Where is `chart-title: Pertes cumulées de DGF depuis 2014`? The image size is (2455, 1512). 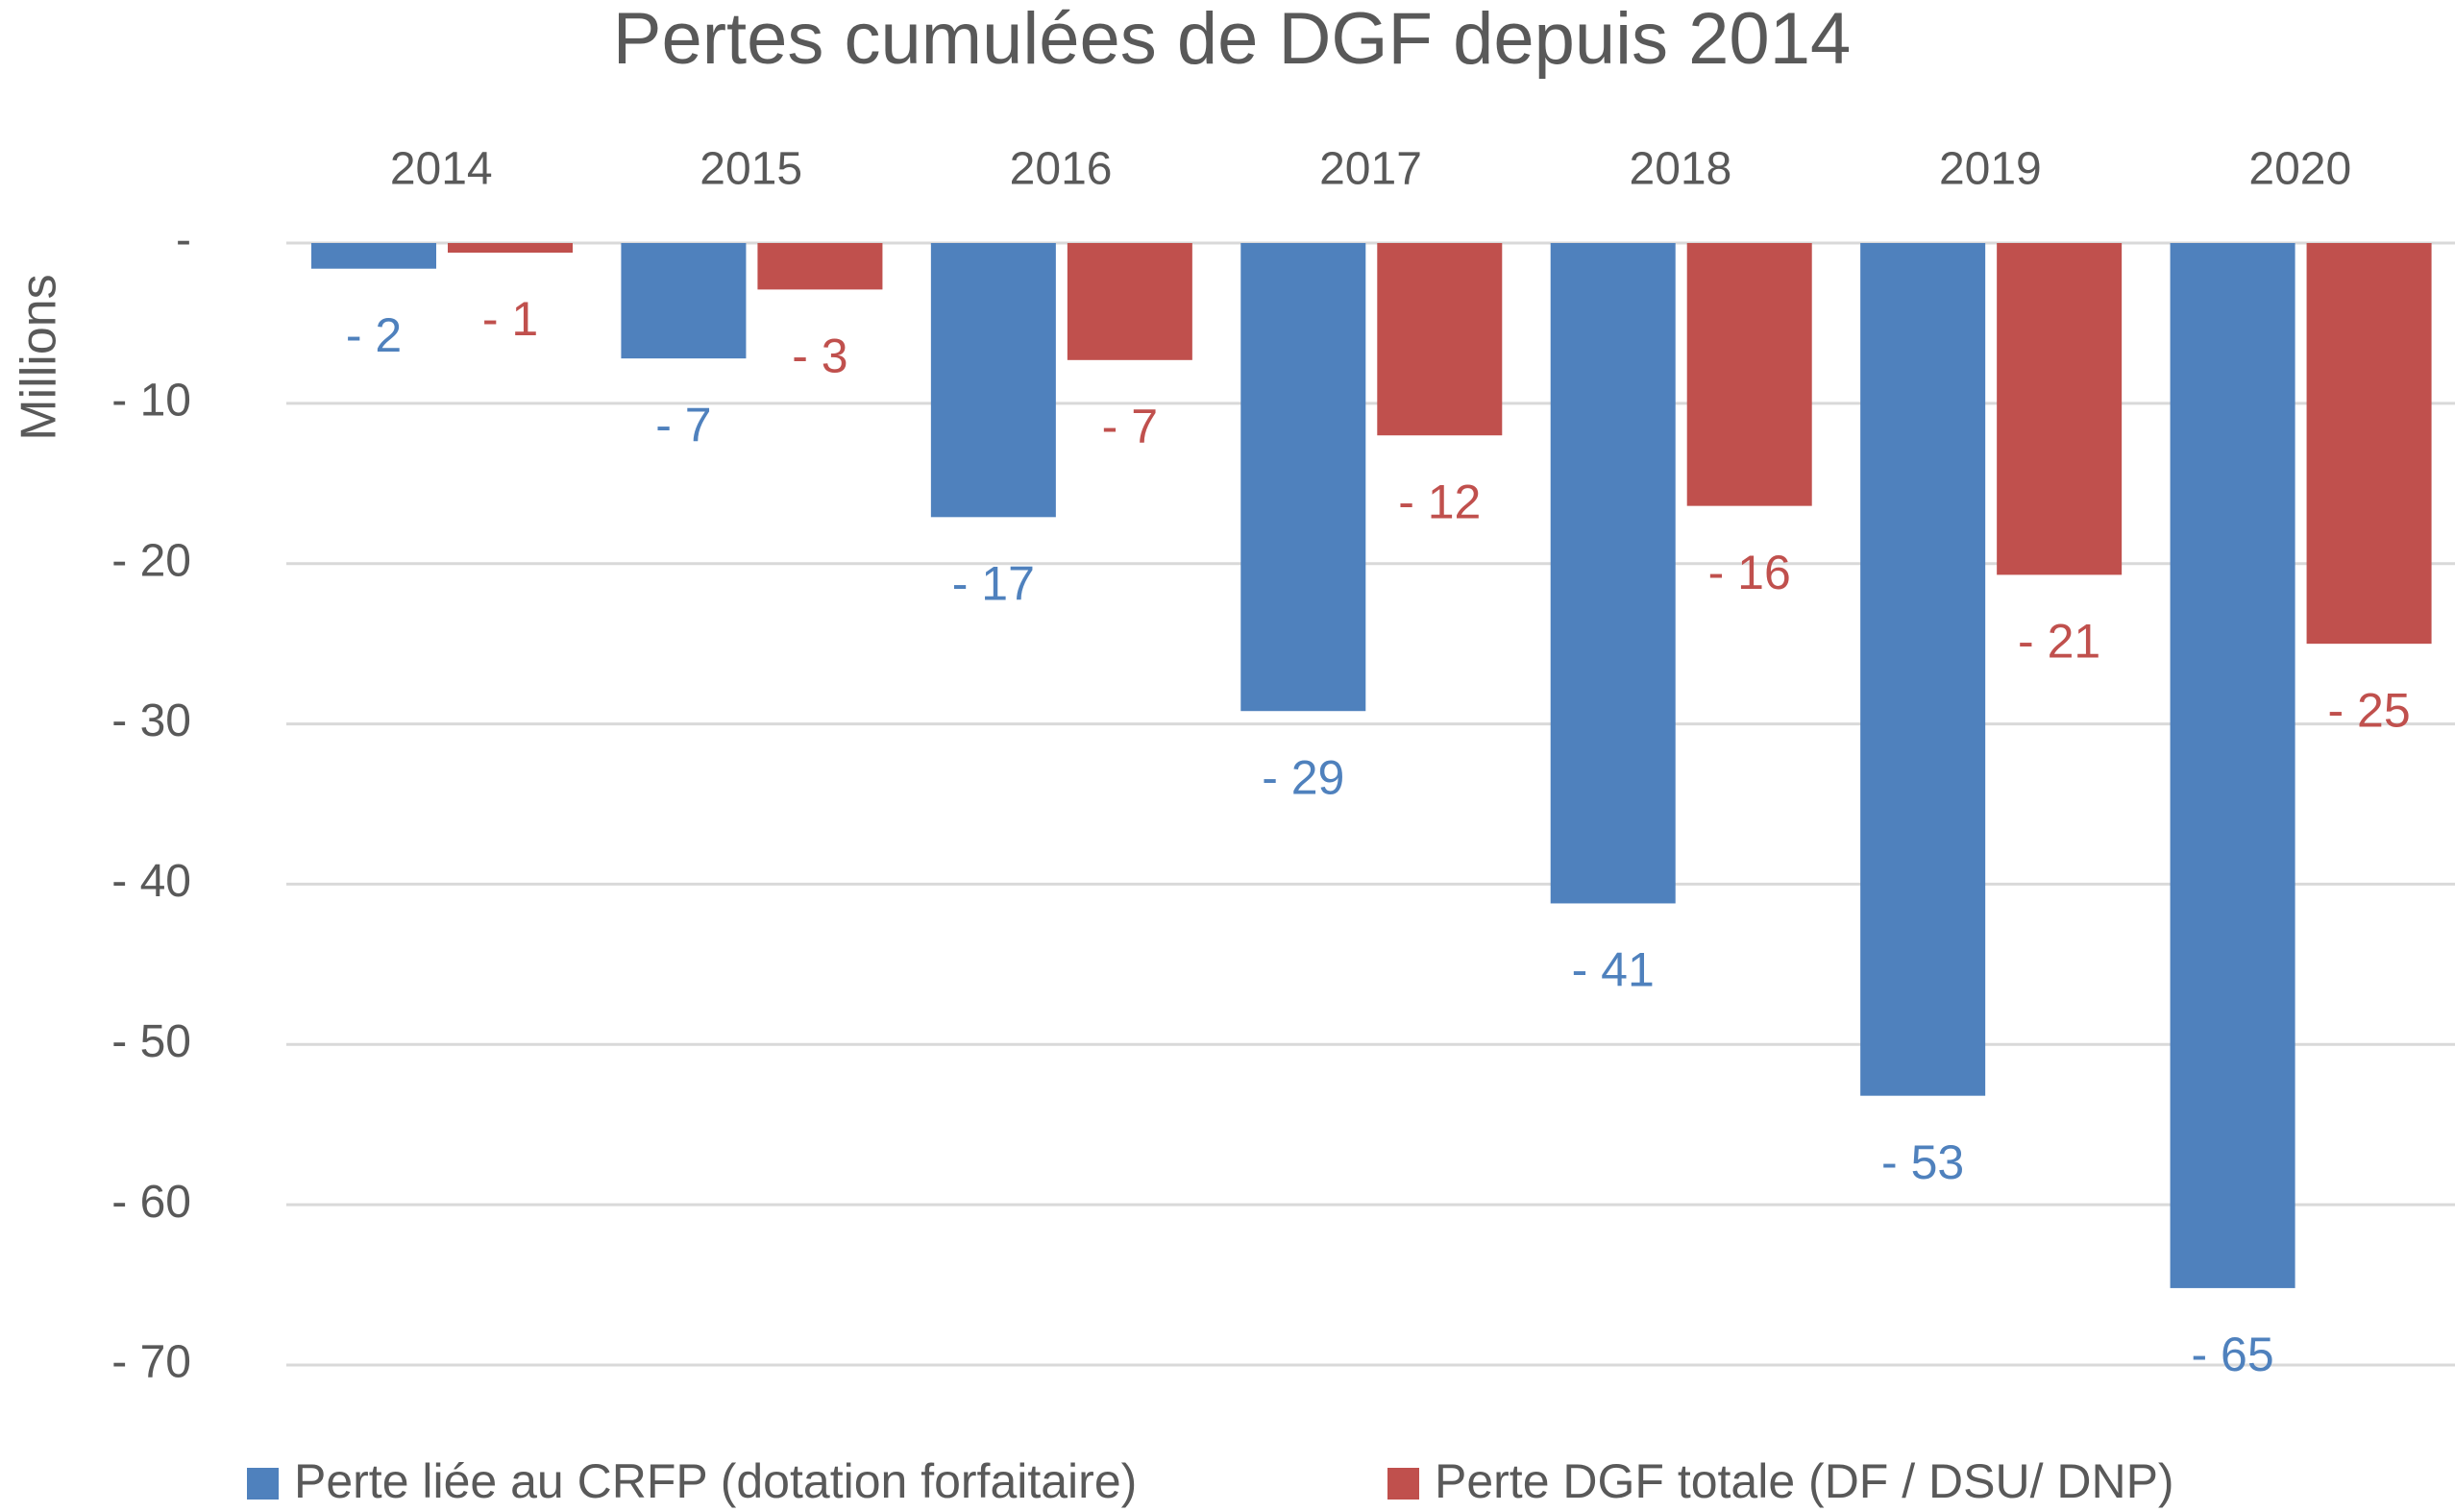
chart-title: Pertes cumulées de DGF depuis 2014 is located at coordinates (1232, 40).